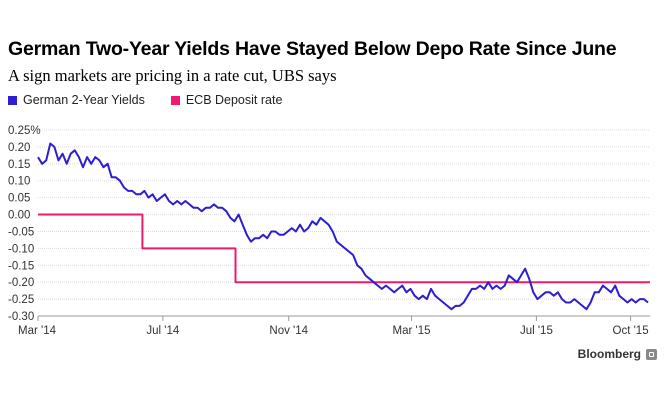  I want to click on y-tick-label: 0.10, so click(19, 182).